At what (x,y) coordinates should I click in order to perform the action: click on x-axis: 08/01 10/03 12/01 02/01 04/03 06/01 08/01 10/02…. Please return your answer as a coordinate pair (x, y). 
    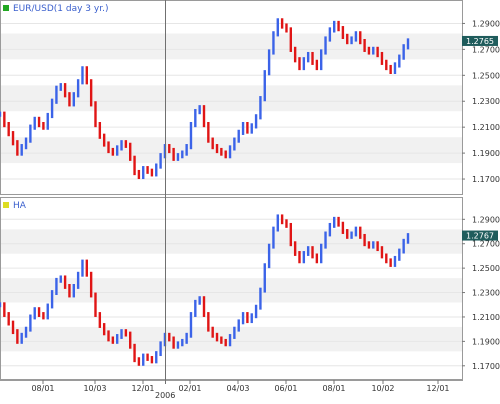
    Looking at the image, I should click on (231, 390).